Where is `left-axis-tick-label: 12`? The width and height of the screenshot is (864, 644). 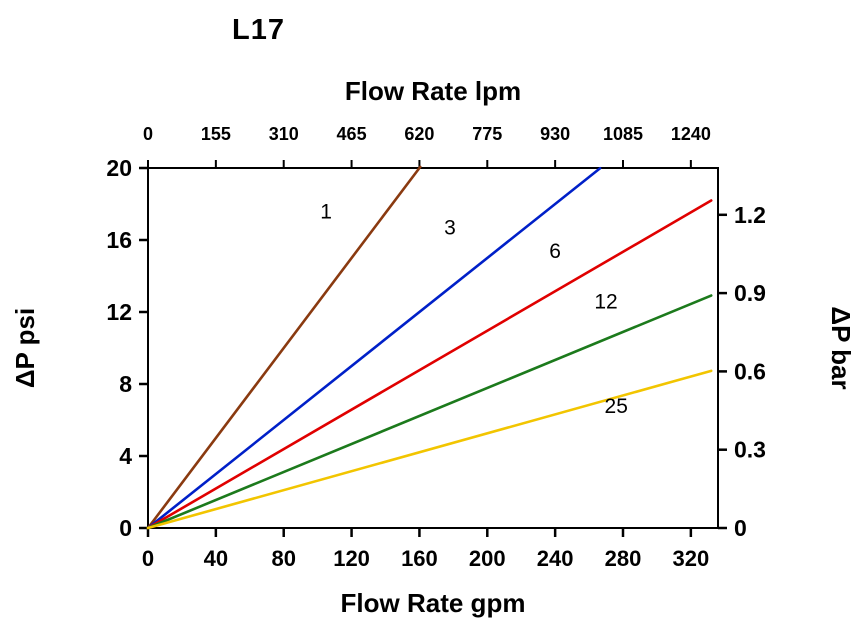
left-axis-tick-label: 12 is located at coordinates (119, 312).